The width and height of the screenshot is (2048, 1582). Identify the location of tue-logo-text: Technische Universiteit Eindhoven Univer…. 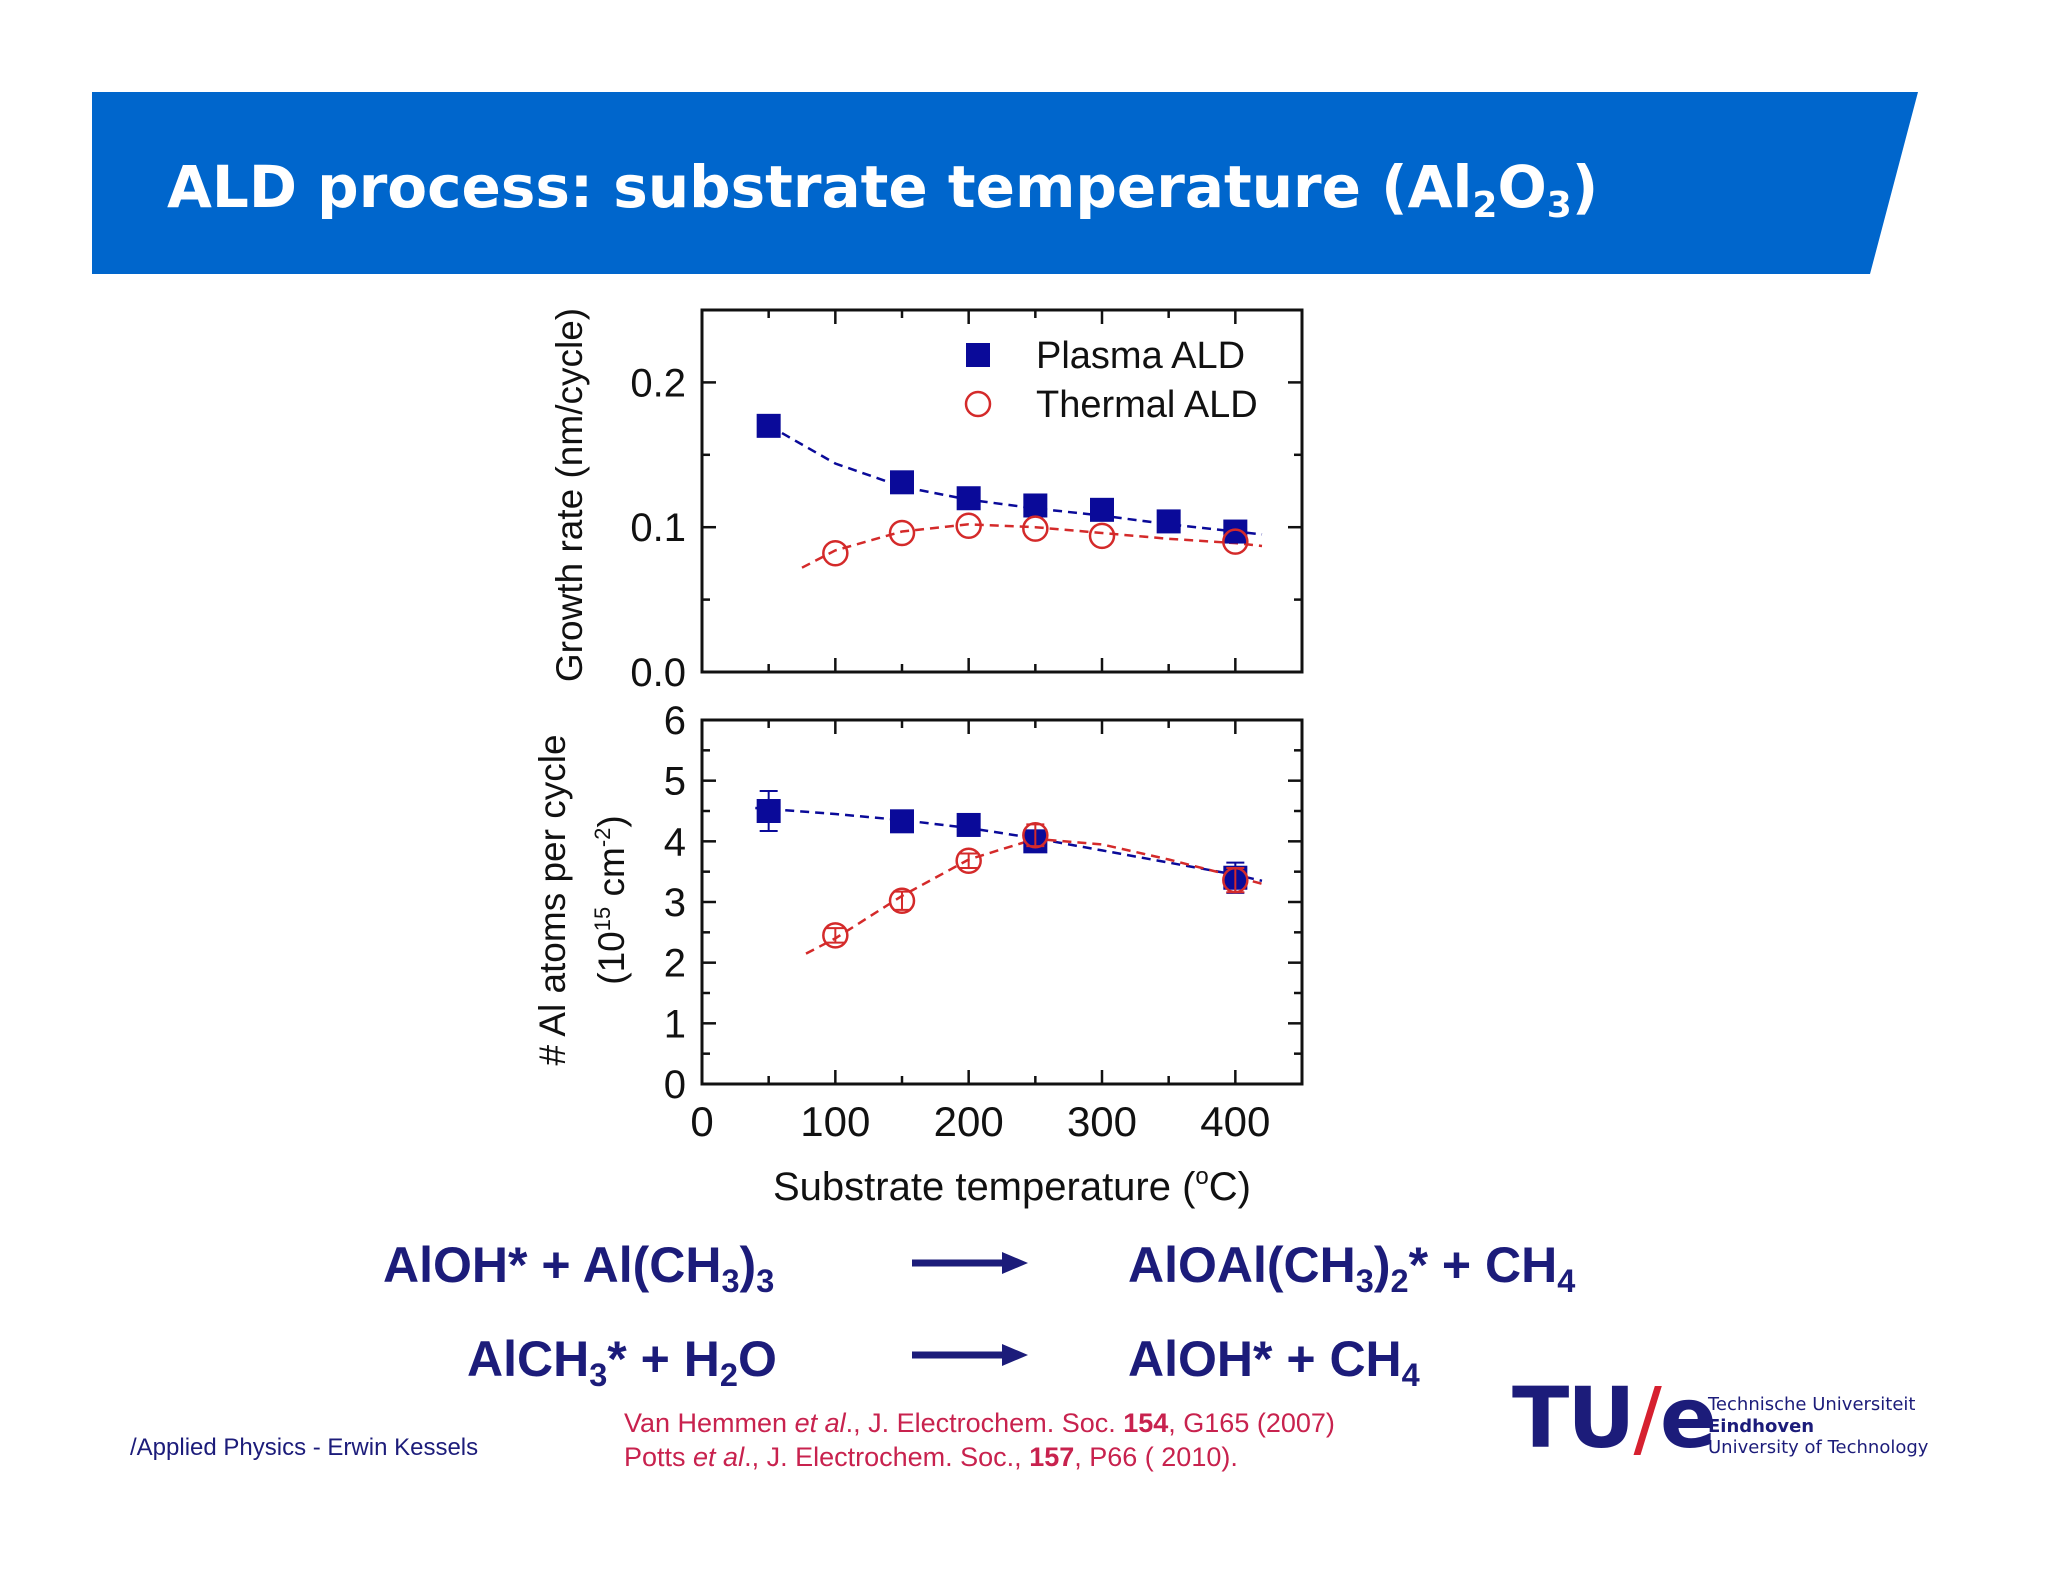
(1818, 1426).